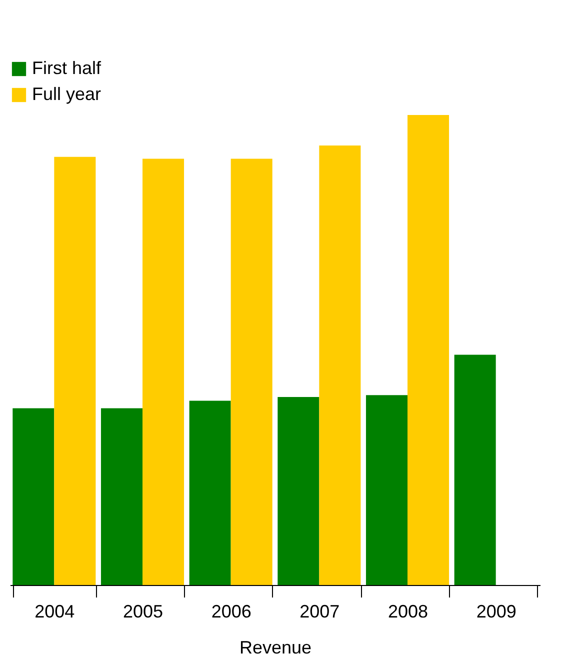 The width and height of the screenshot is (578, 661). What do you see at coordinates (143, 612) in the screenshot?
I see `x-tick-label: 2005` at bounding box center [143, 612].